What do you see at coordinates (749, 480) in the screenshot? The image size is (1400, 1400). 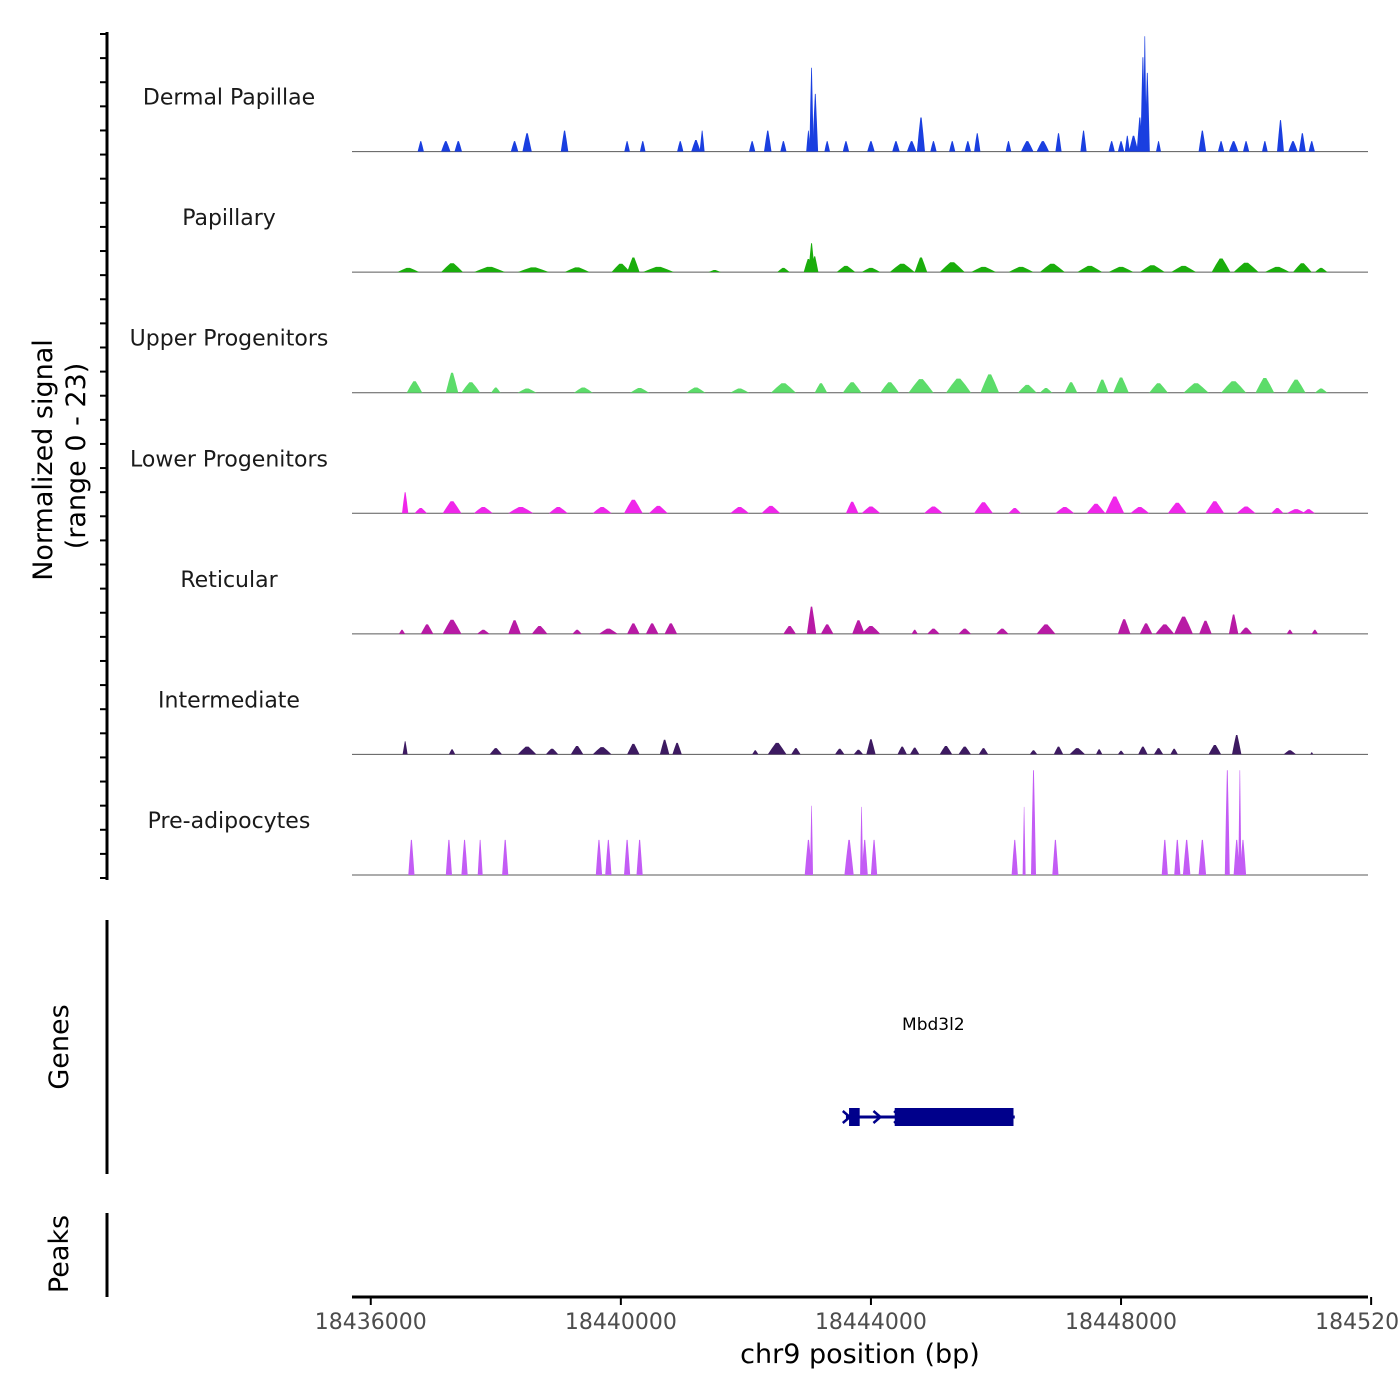 I see `track-lower-progenitors: Lower Progenitors` at bounding box center [749, 480].